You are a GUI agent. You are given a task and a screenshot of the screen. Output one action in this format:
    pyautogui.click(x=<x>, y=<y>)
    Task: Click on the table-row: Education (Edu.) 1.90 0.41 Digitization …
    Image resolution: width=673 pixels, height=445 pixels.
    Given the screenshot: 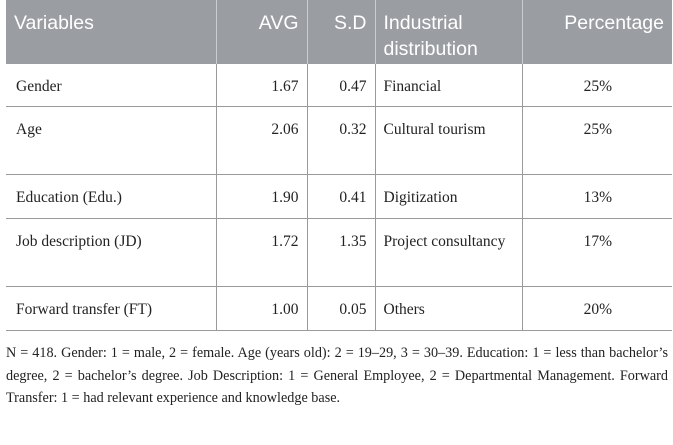 What is the action you would take?
    pyautogui.click(x=339, y=196)
    